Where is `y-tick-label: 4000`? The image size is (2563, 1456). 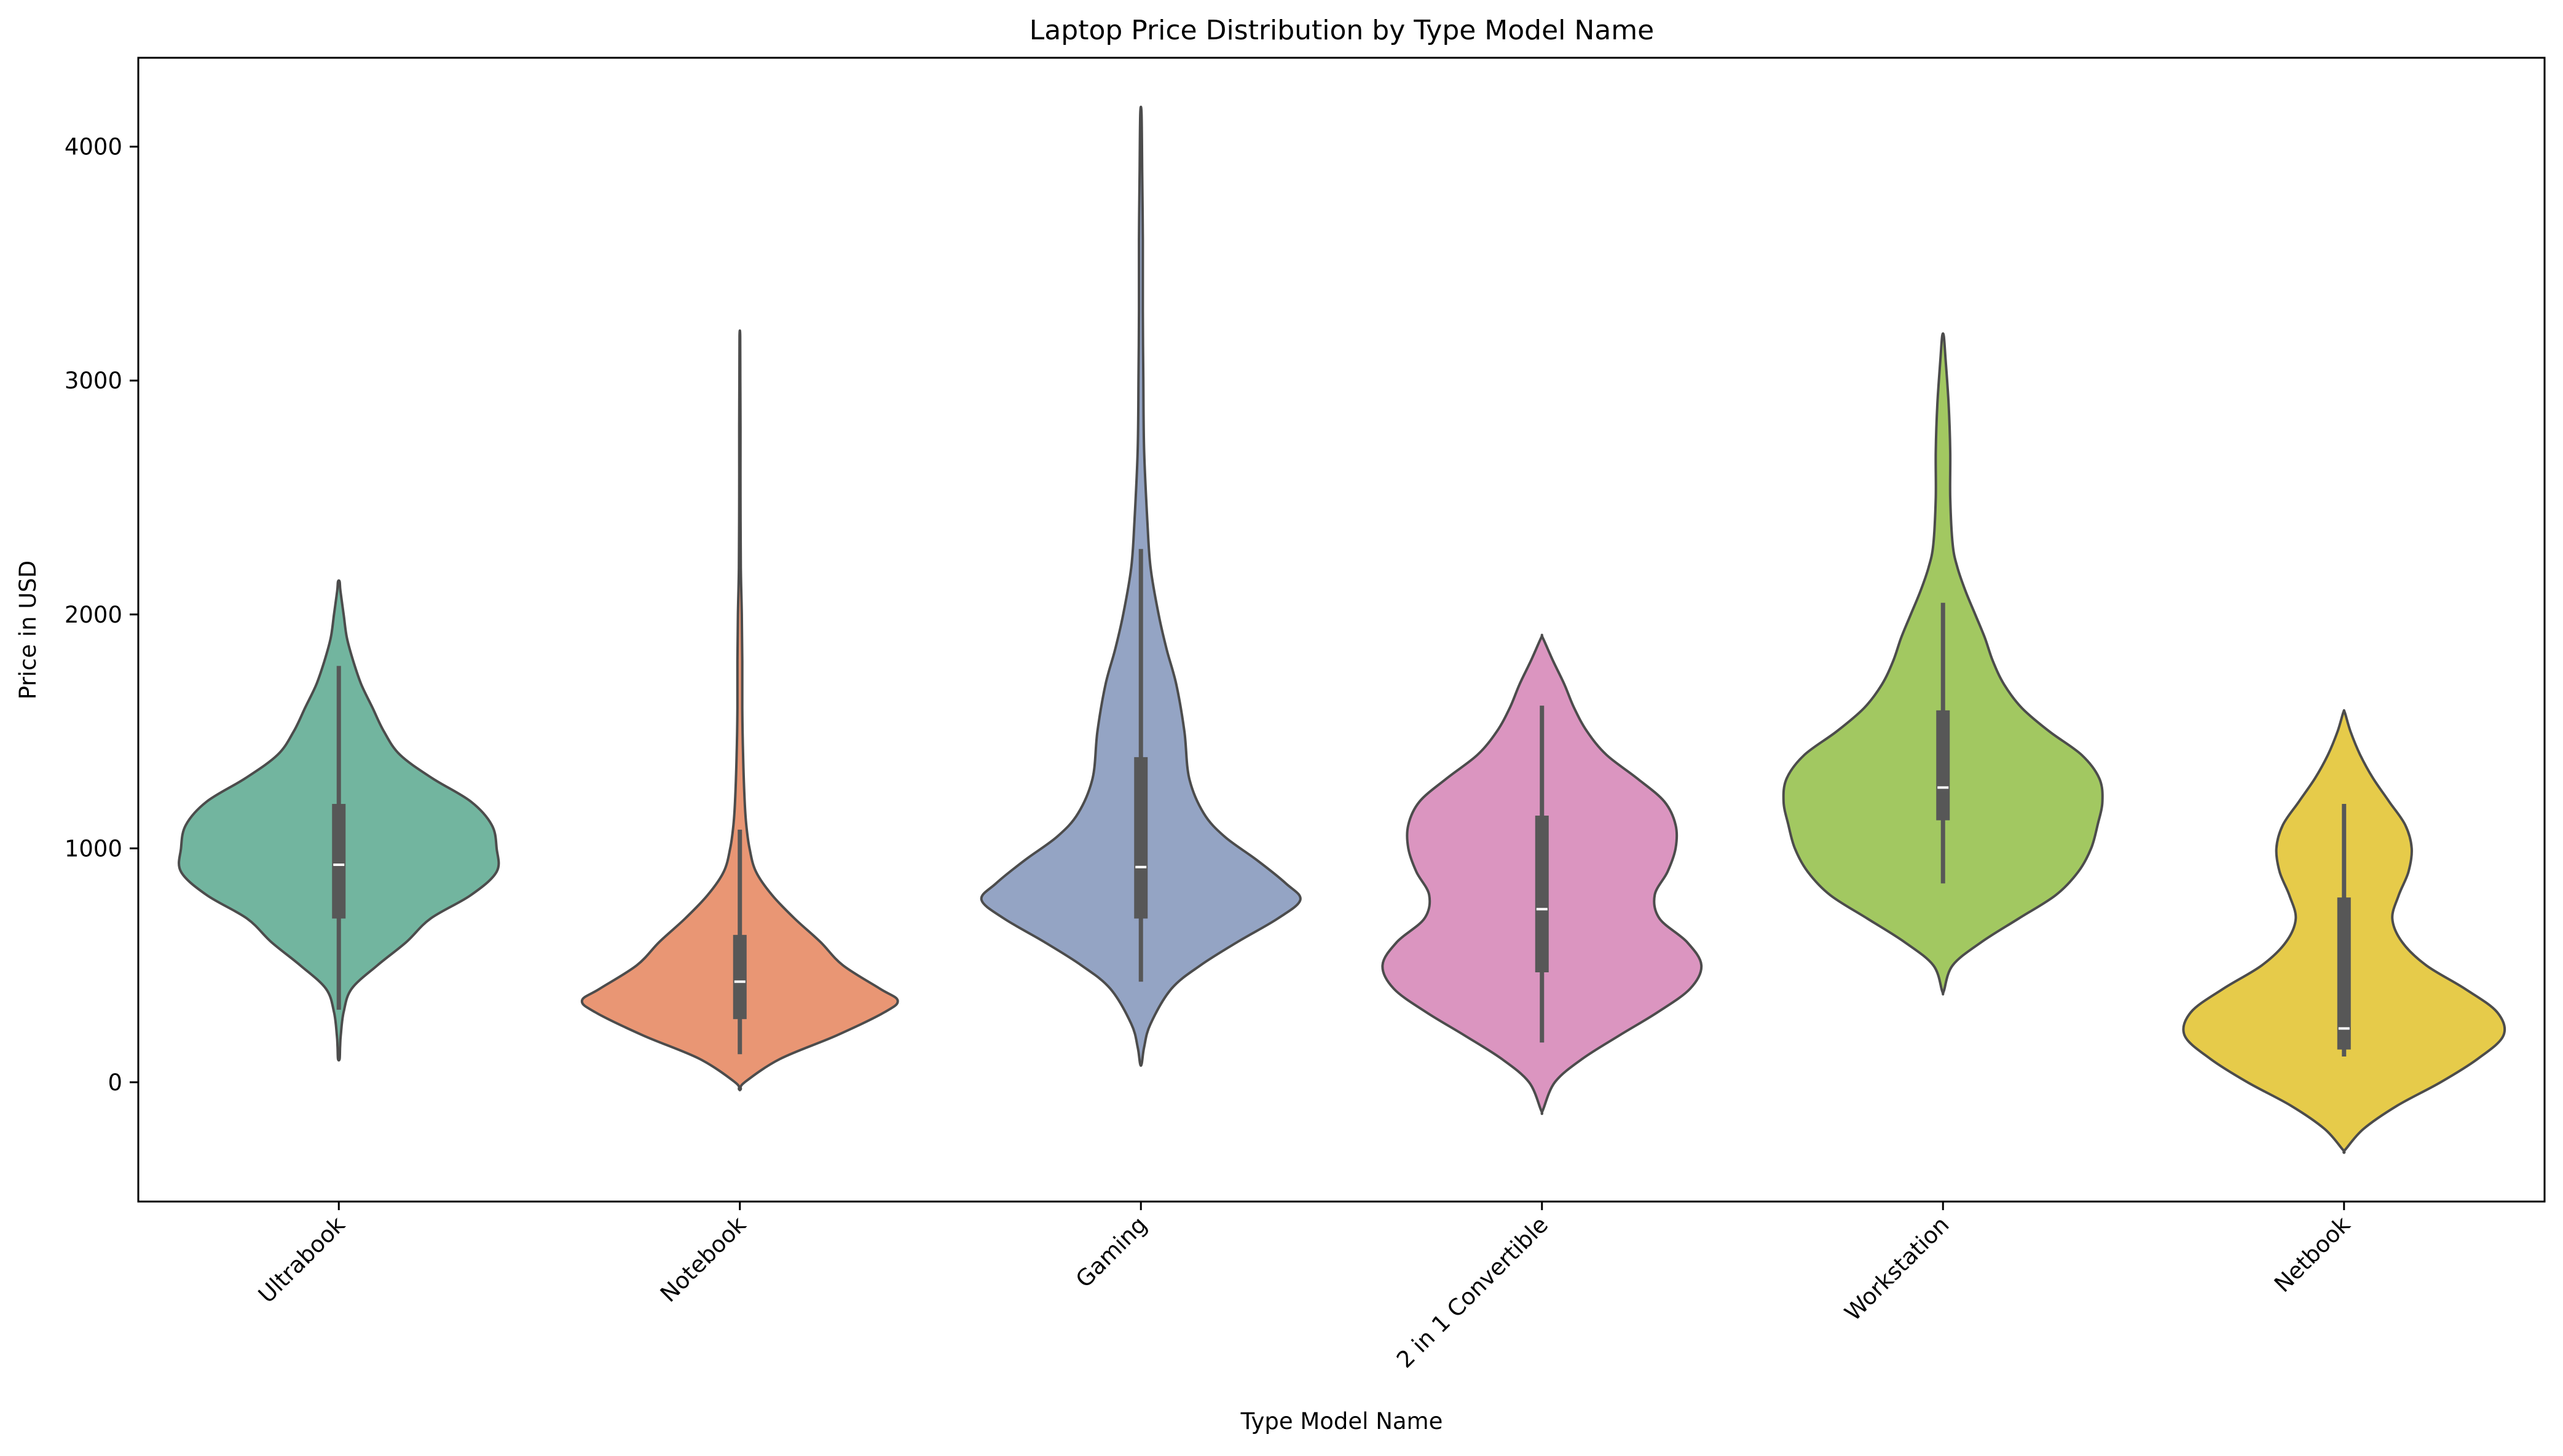
y-tick-label: 4000 is located at coordinates (93, 147).